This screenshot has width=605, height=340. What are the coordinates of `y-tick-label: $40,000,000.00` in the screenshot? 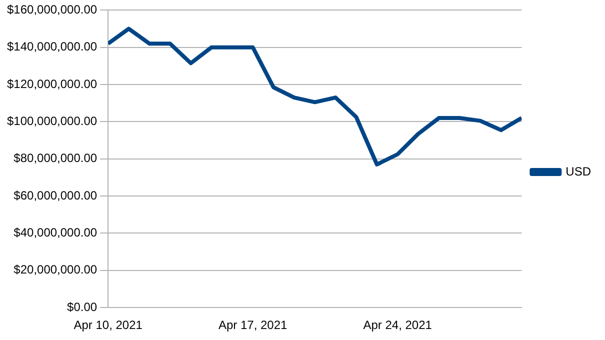 It's located at (56, 233).